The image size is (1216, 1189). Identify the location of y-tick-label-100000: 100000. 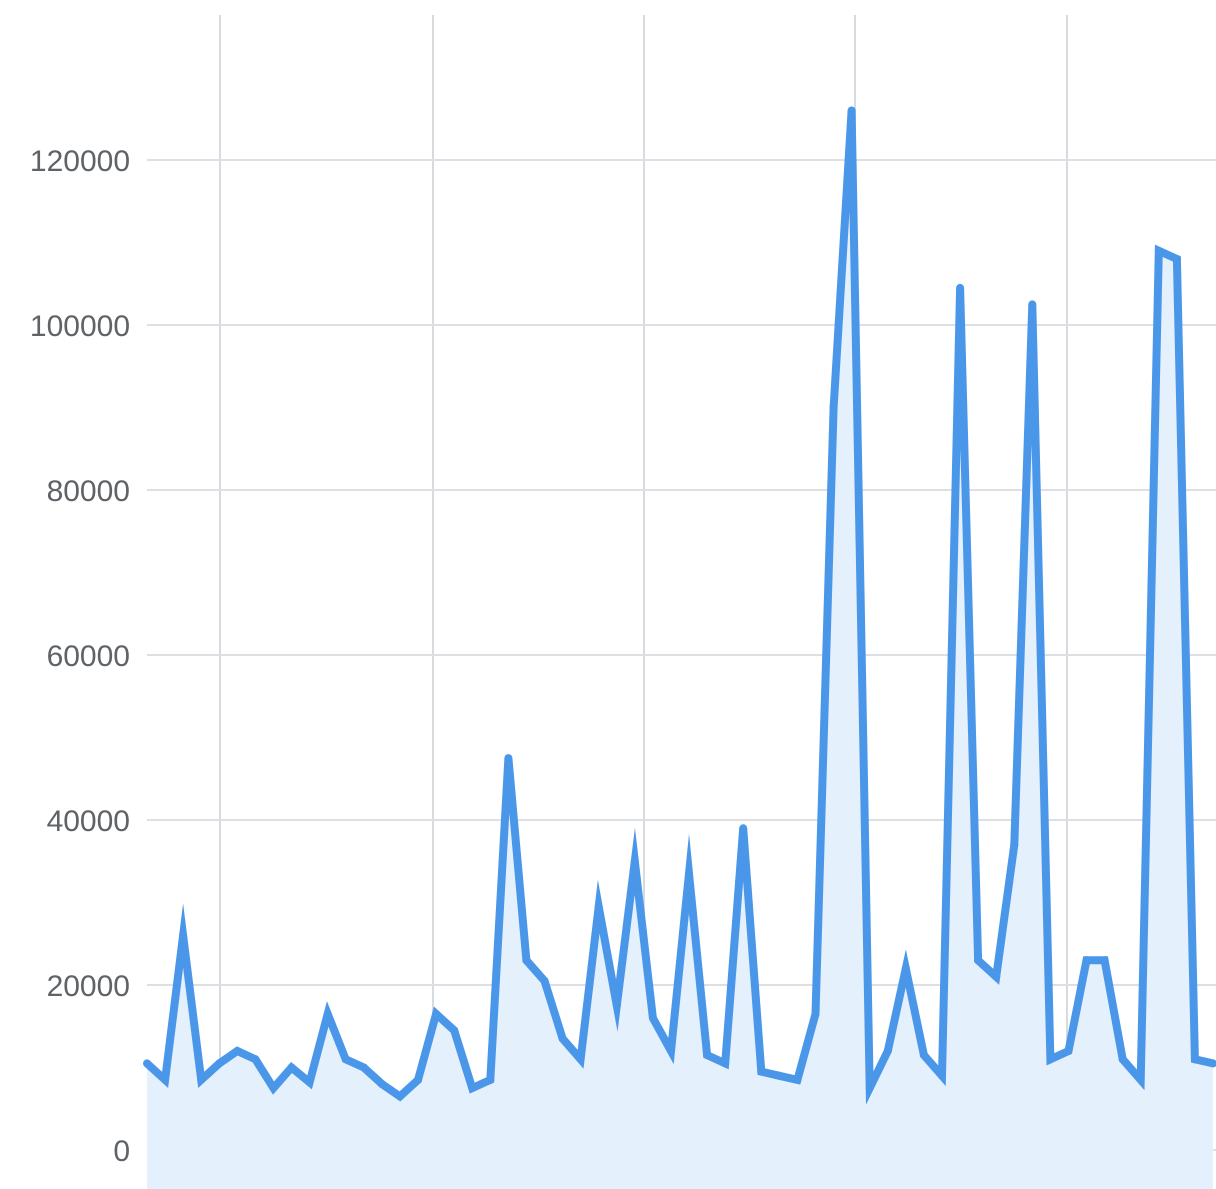
(80, 326).